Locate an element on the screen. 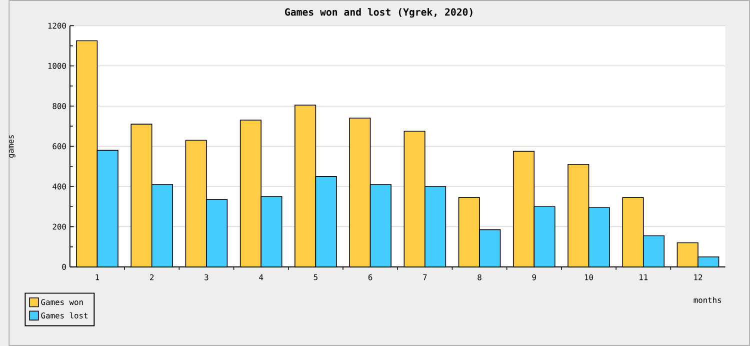 The width and height of the screenshot is (750, 346). chart-title: Games won and lost (Ygrek, 2020) is located at coordinates (378, 13).